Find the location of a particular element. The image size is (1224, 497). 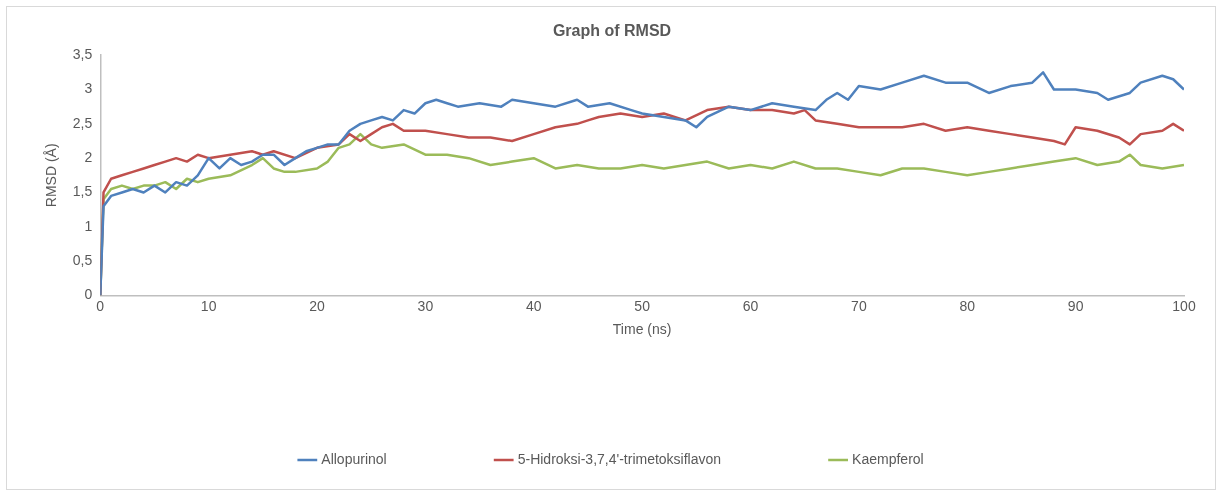

x-tick-label: 10 is located at coordinates (208, 305).